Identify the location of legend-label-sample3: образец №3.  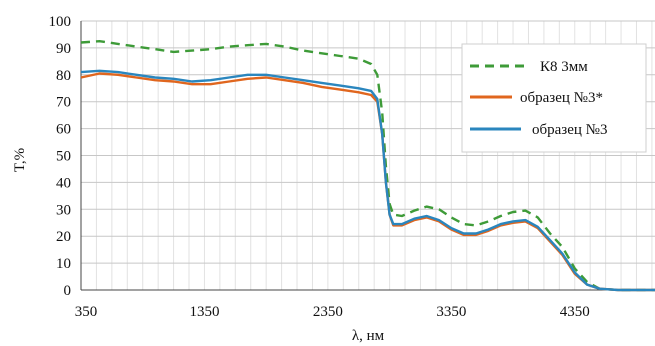
(569, 130).